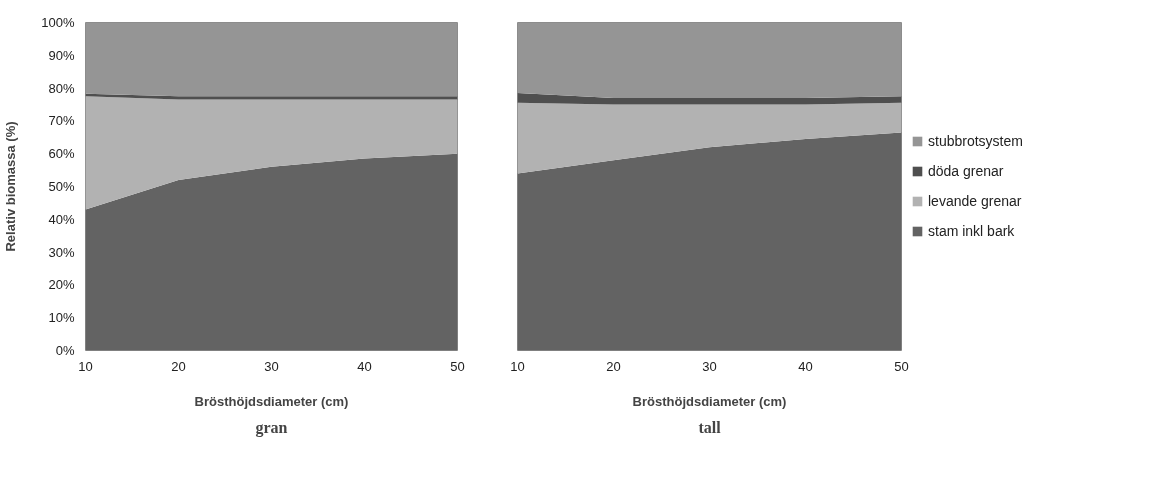 This screenshot has width=1157, height=488. Describe the element at coordinates (61, 219) in the screenshot. I see `y-tick-label: 40%` at that location.